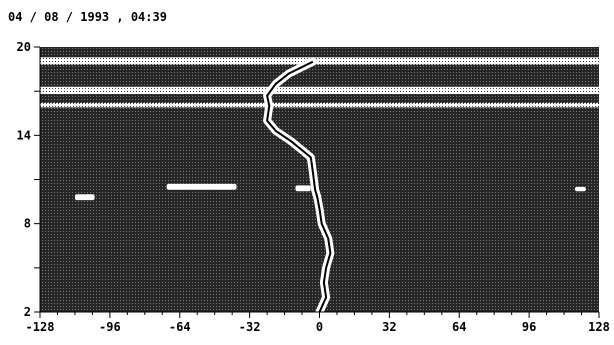 This screenshot has height=345, width=614. What do you see at coordinates (319, 327) in the screenshot?
I see `x-tick-label: 0` at bounding box center [319, 327].